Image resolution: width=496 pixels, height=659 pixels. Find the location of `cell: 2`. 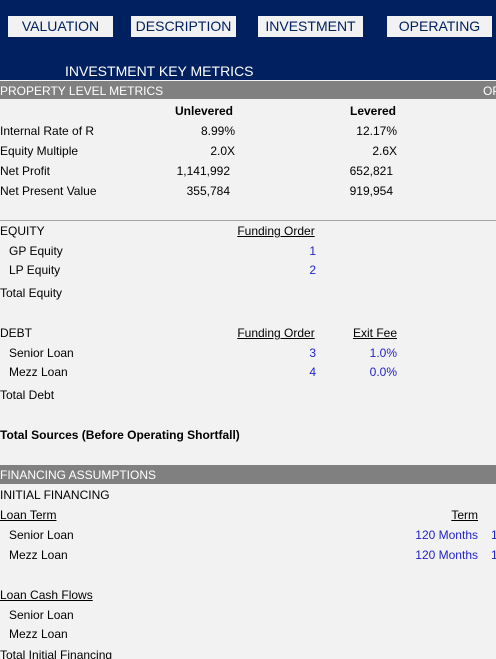

cell: 2 is located at coordinates (312, 270).